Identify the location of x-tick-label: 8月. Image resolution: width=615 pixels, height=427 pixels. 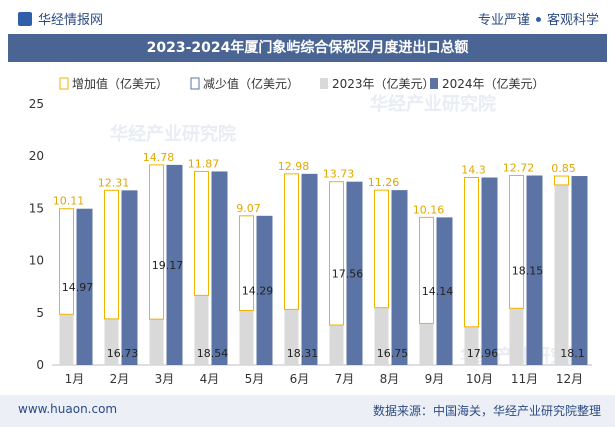
(390, 379).